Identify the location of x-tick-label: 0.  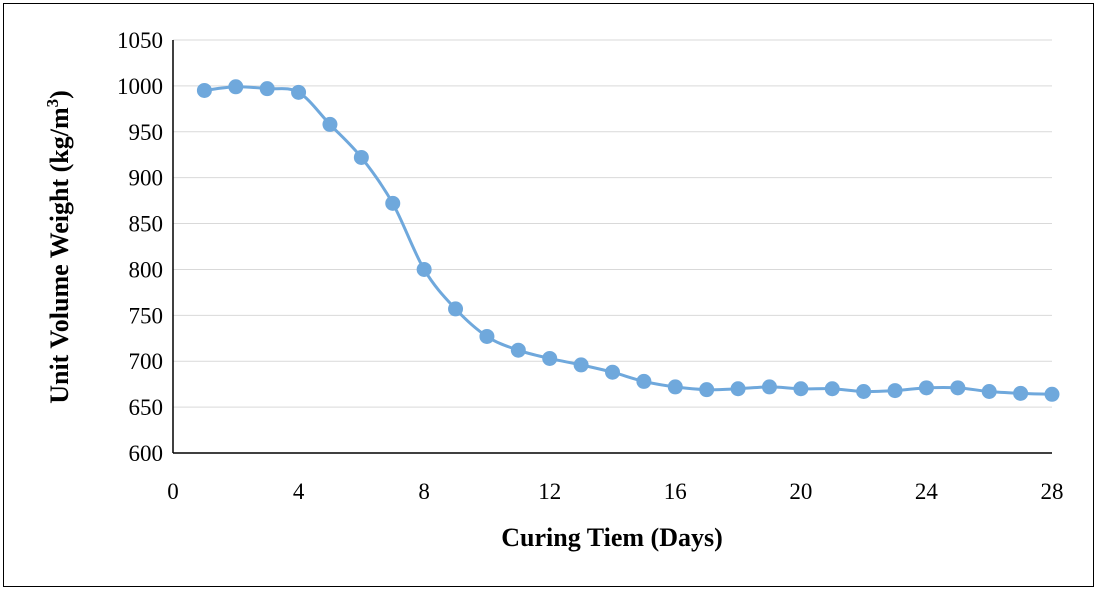
(173, 491).